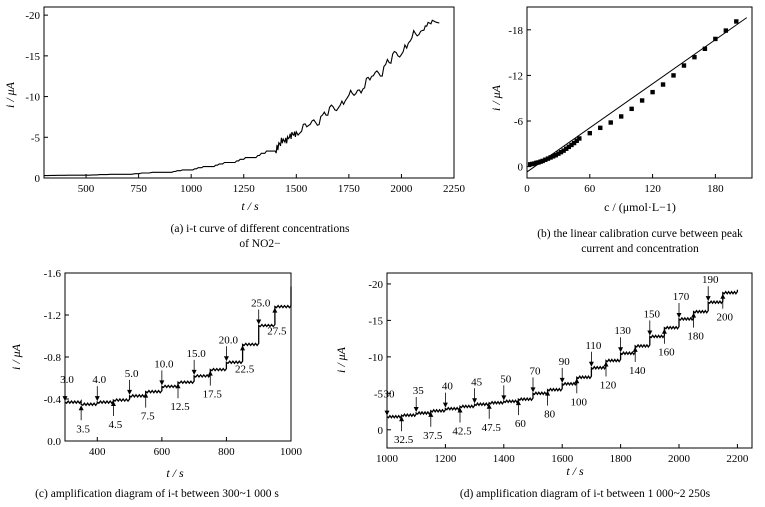 The width and height of the screenshot is (765, 507). Describe the element at coordinates (681, 297) in the screenshot. I see `annotation-label-above: 170` at that location.